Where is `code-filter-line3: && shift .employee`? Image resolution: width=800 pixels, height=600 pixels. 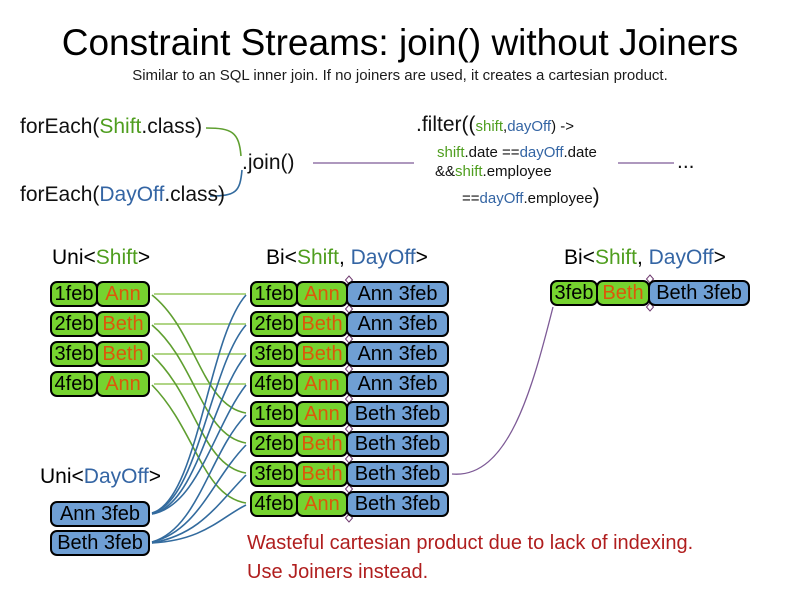 code-filter-line3: && shift .employee is located at coordinates (493, 171).